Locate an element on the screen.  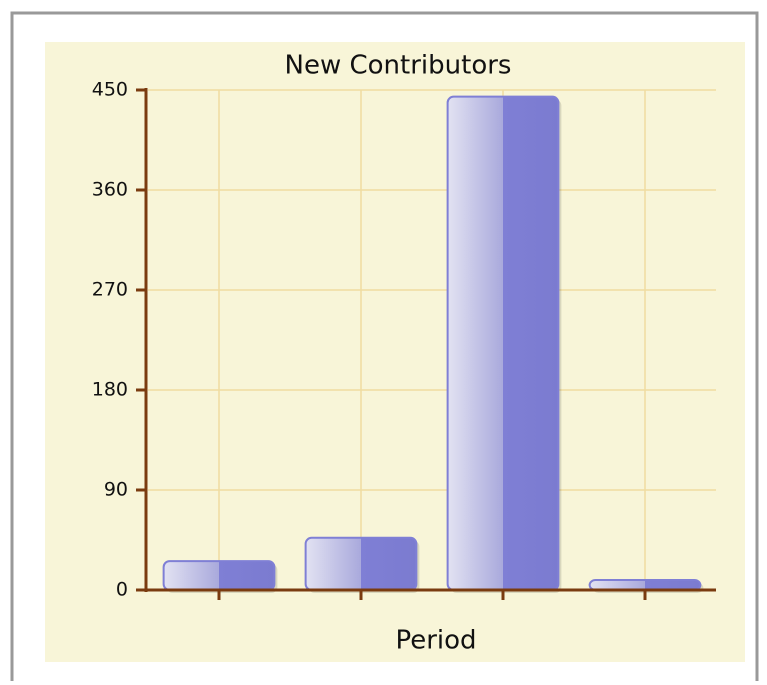
y-tick-label: 270 is located at coordinates (110, 290).